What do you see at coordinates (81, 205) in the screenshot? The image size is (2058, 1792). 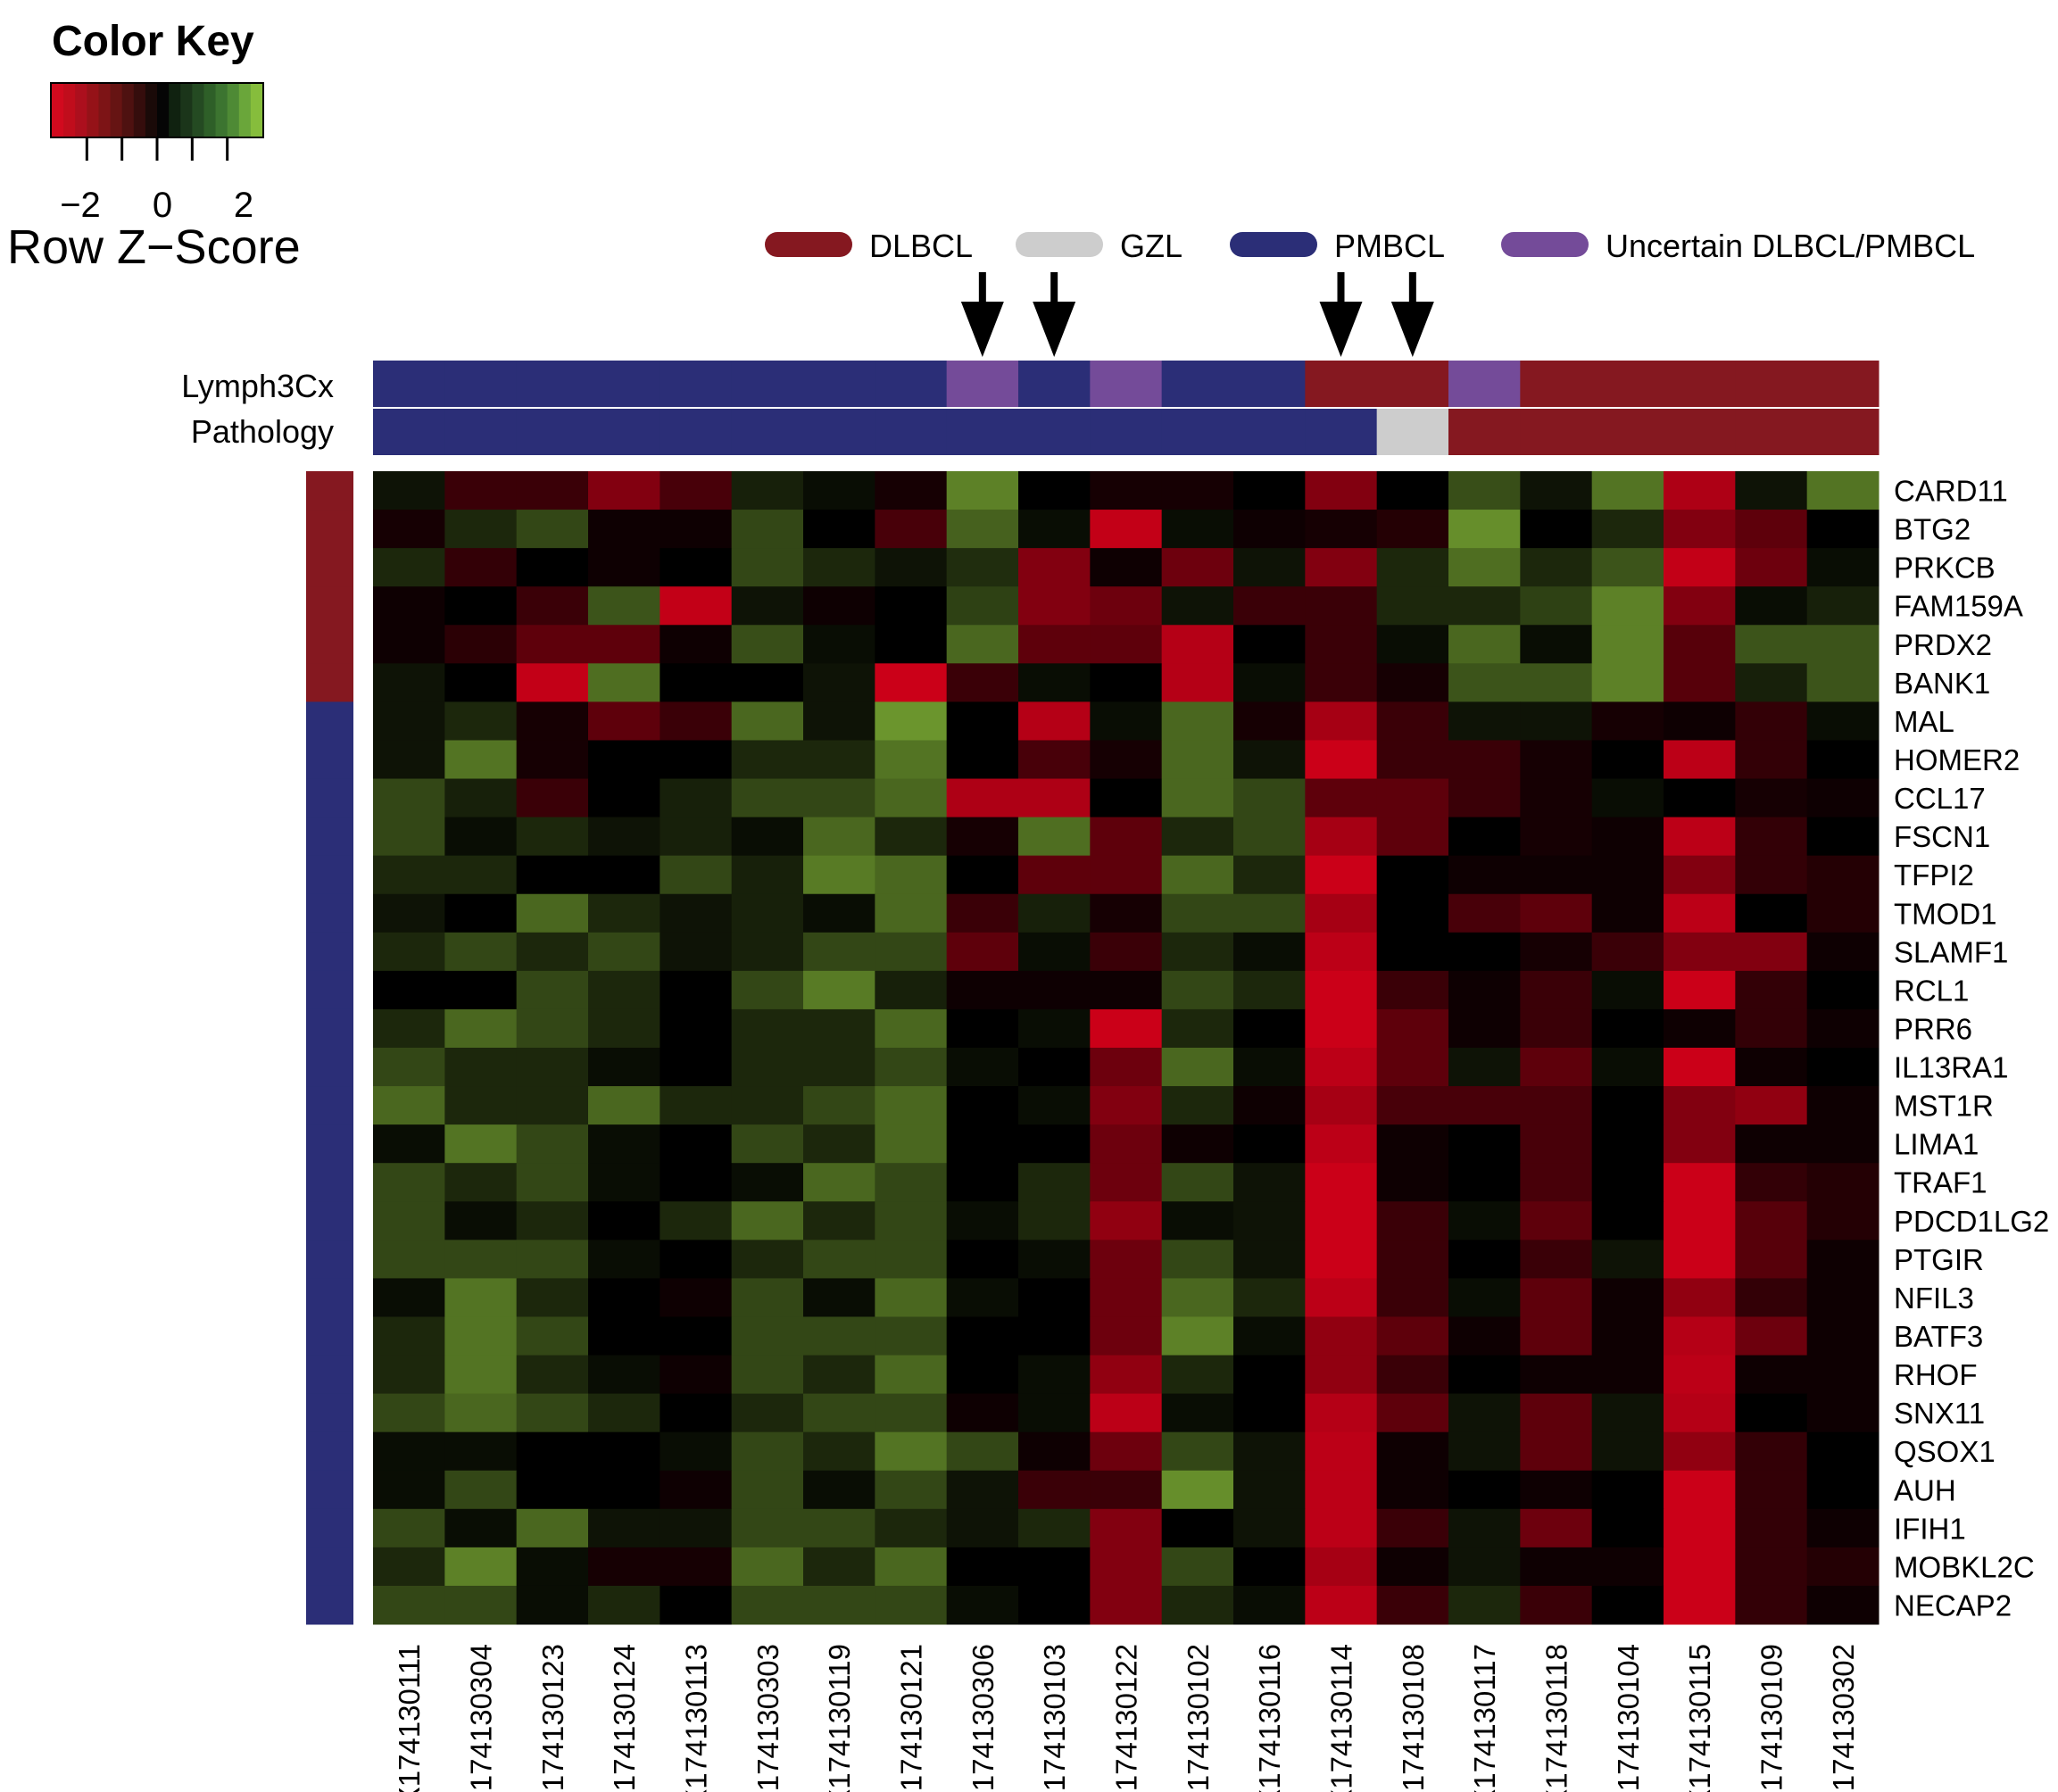 I see `color-key-tick-label: −2` at bounding box center [81, 205].